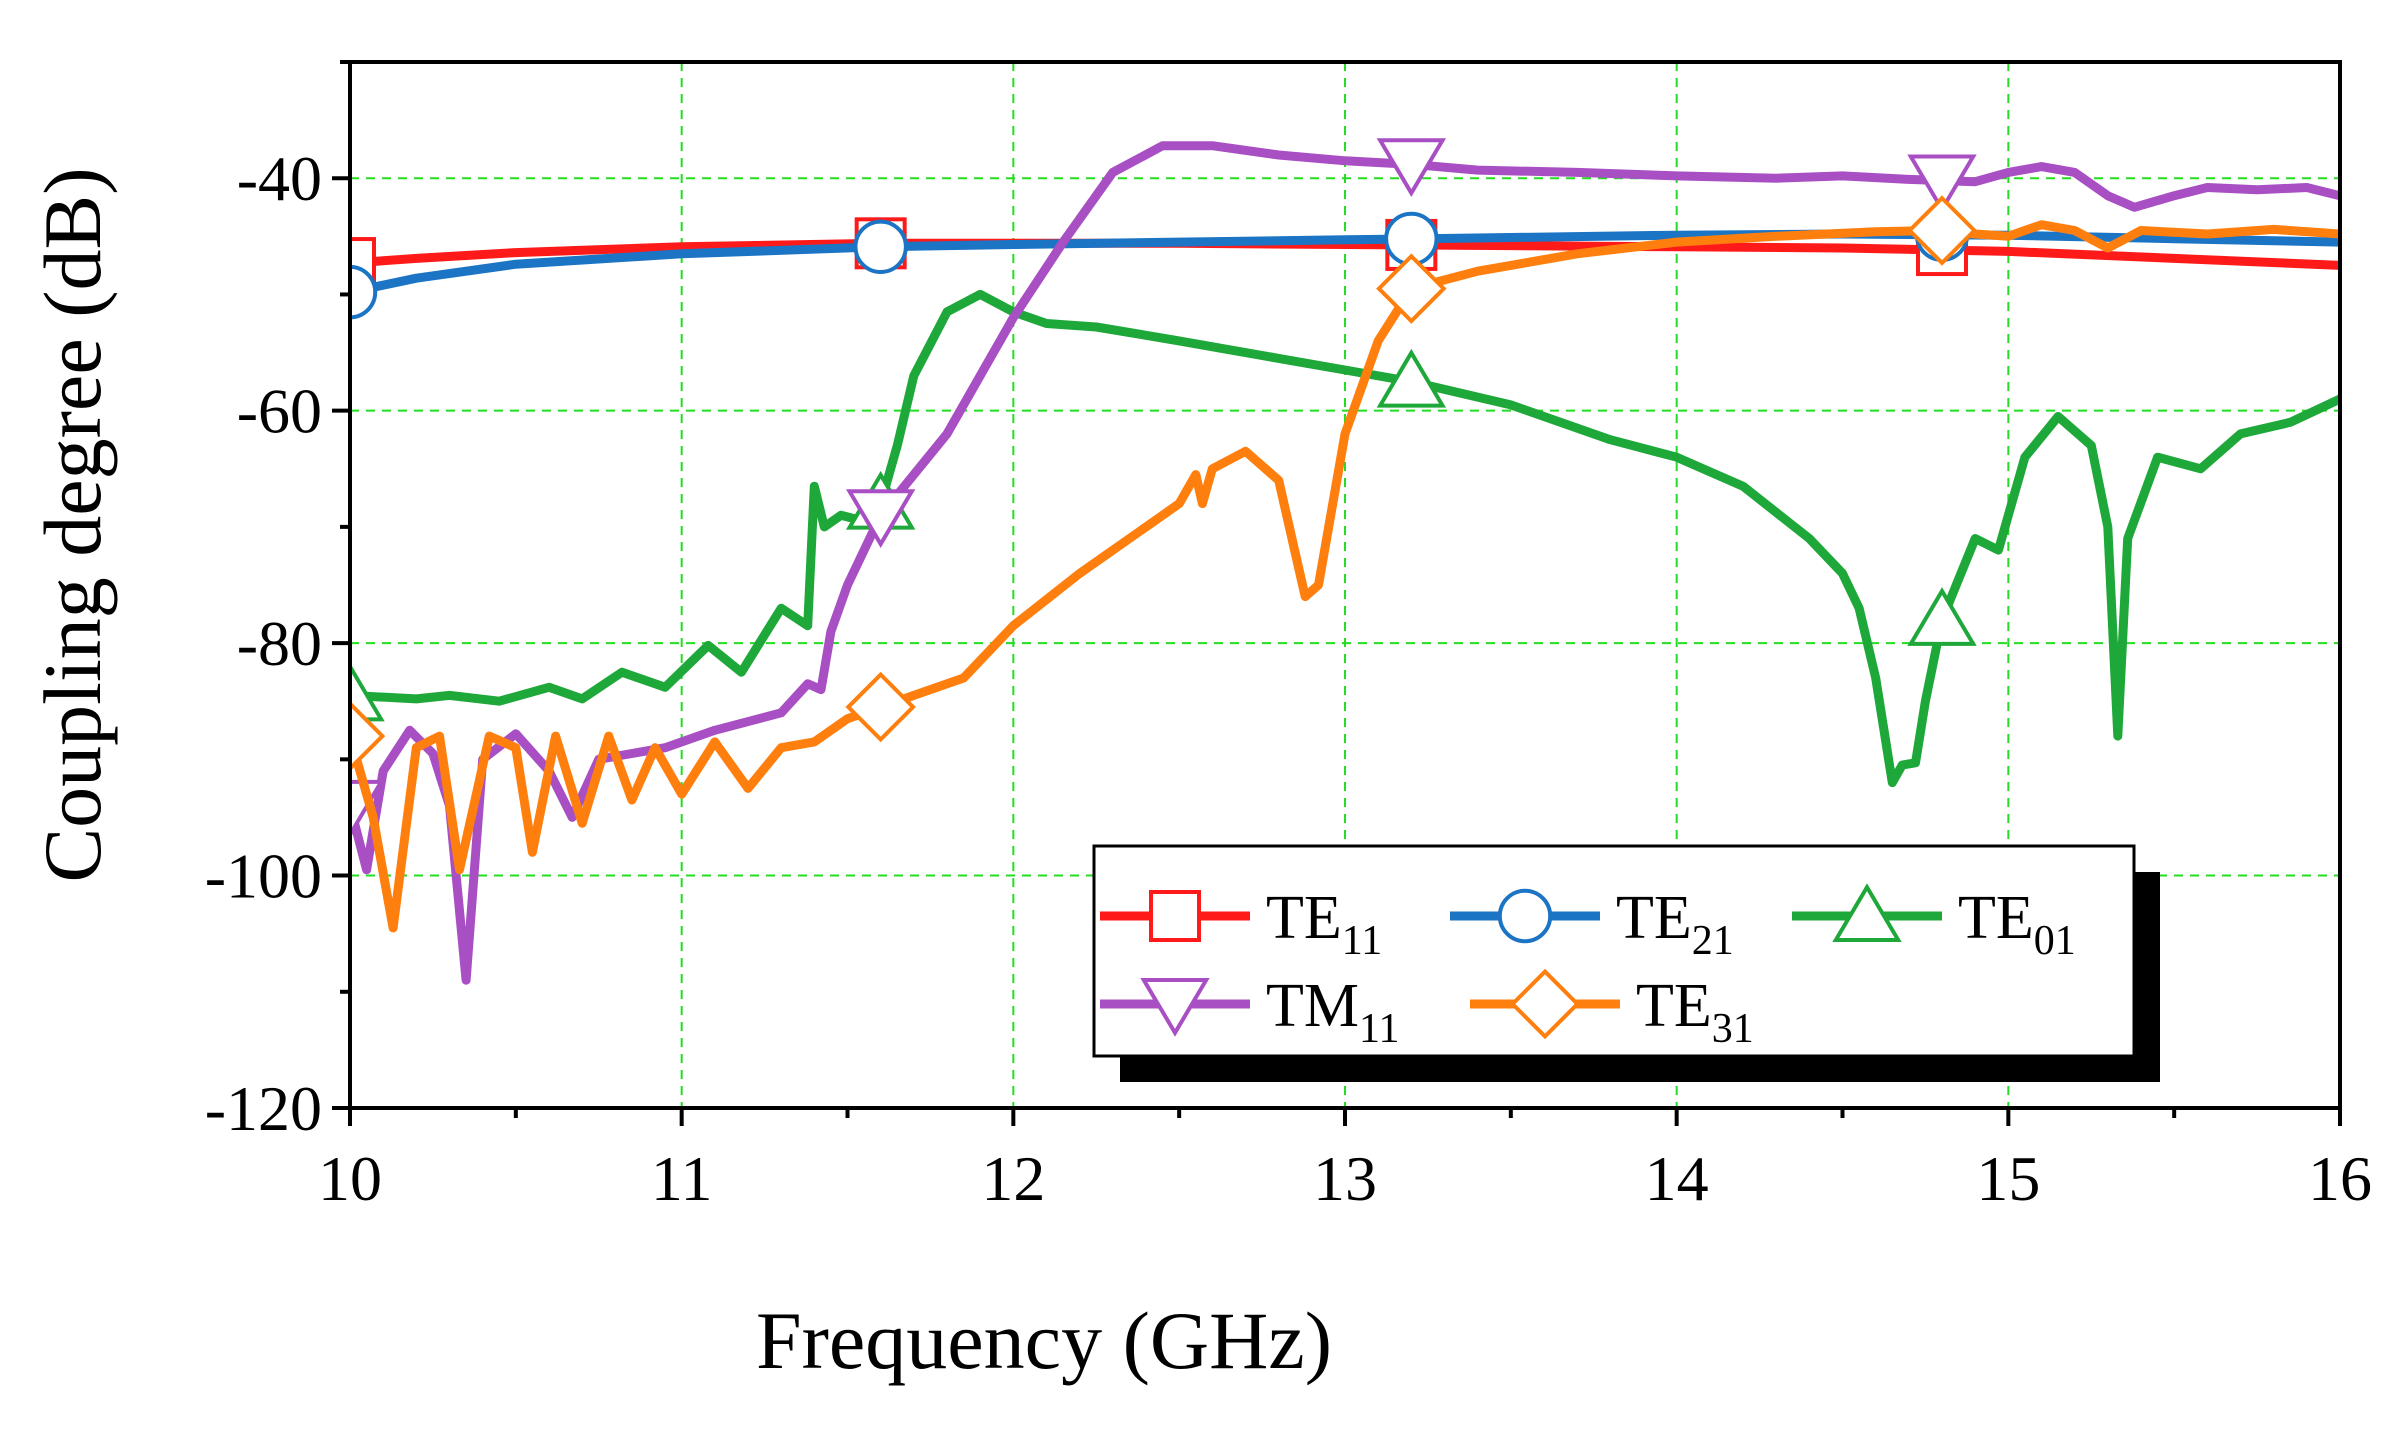  I want to click on legend-entry-te01: TE01, so click(1934, 923).